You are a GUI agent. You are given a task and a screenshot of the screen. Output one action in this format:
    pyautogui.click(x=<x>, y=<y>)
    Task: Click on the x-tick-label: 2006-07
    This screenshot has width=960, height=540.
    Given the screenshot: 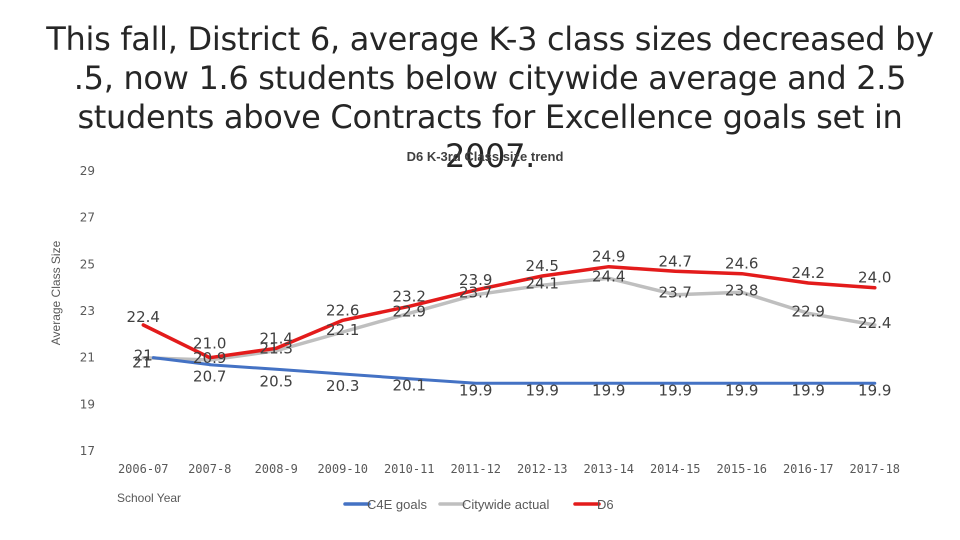 What is the action you would take?
    pyautogui.click(x=143, y=469)
    